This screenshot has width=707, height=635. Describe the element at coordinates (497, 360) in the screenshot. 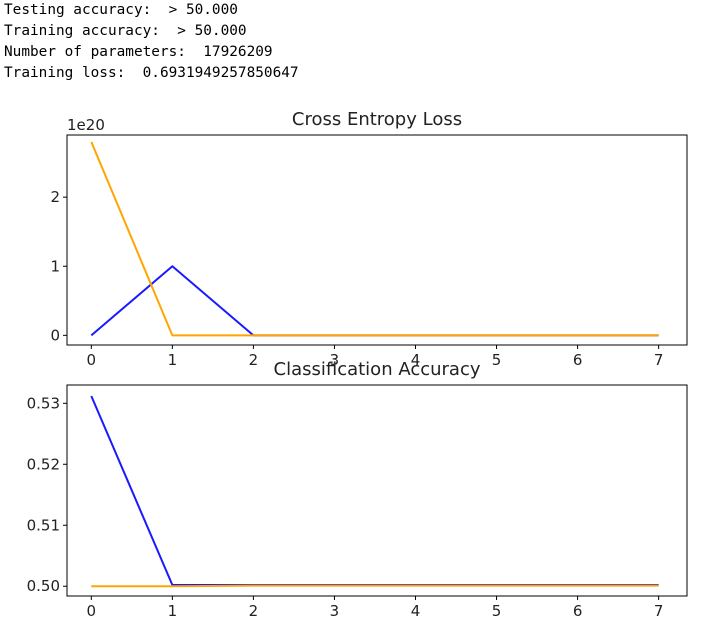

I see `loss-x-tick-label: 5` at that location.